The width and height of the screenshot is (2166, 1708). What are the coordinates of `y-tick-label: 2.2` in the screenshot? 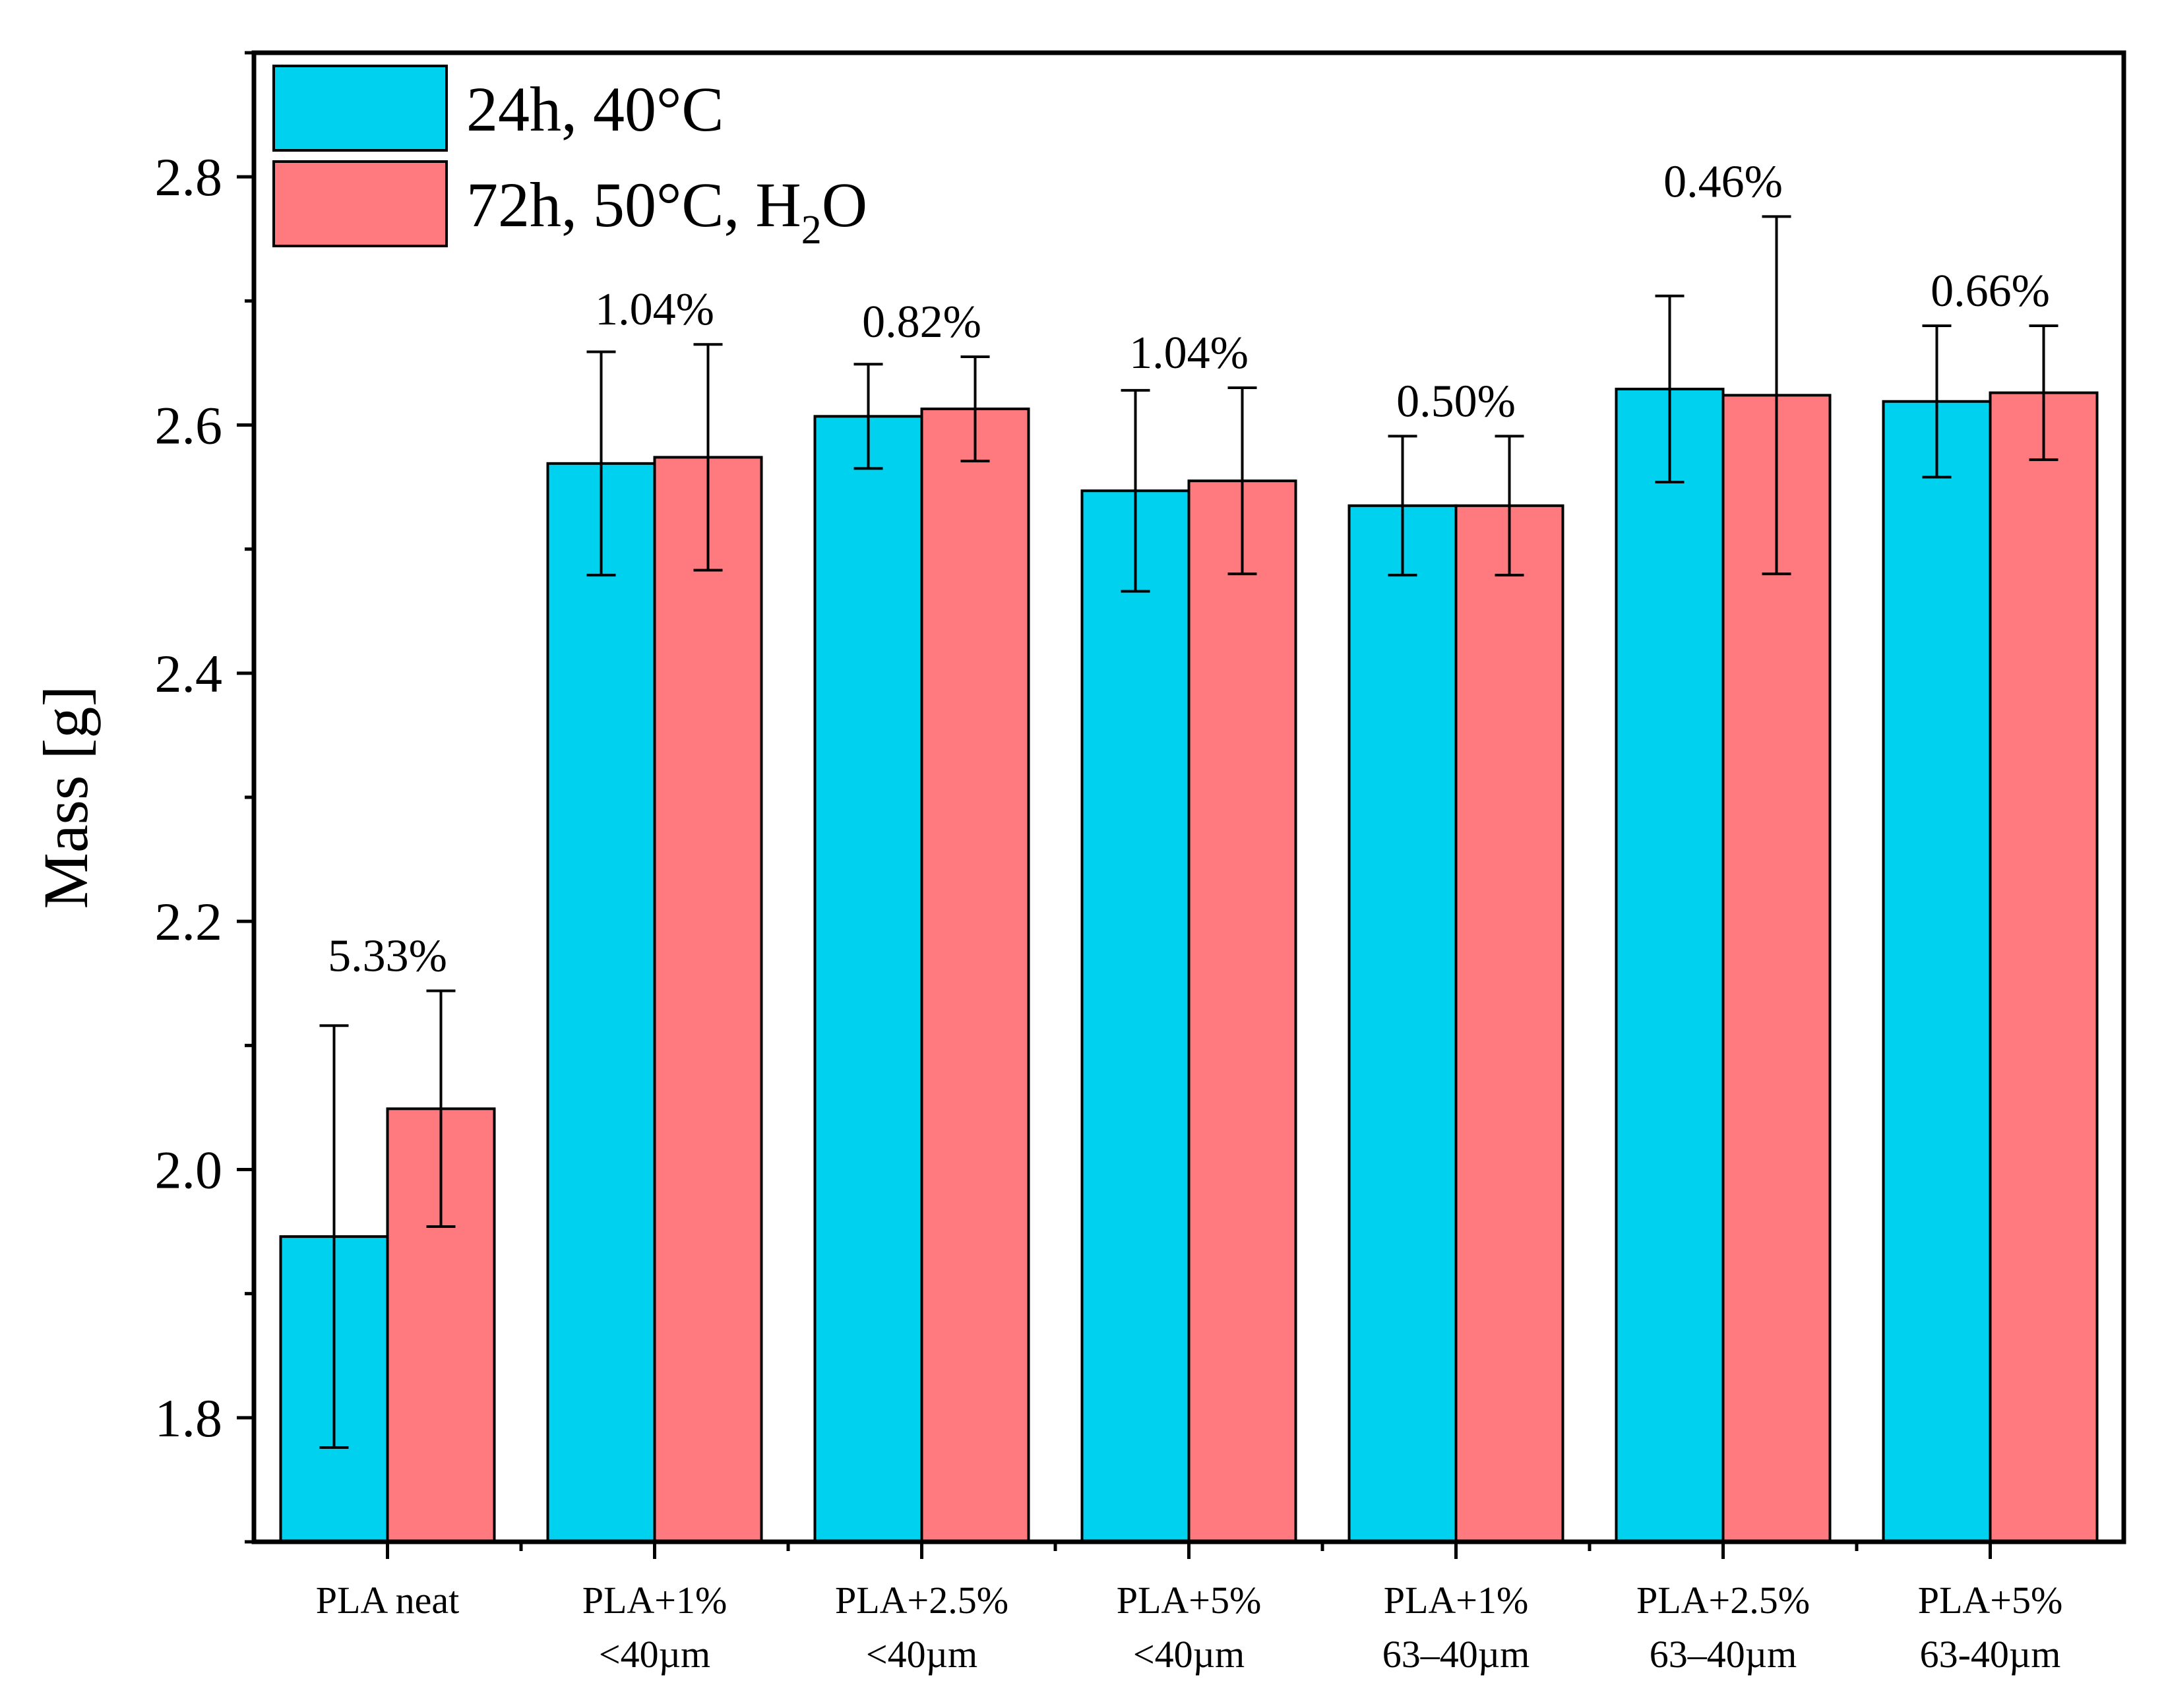 It's located at (189, 922).